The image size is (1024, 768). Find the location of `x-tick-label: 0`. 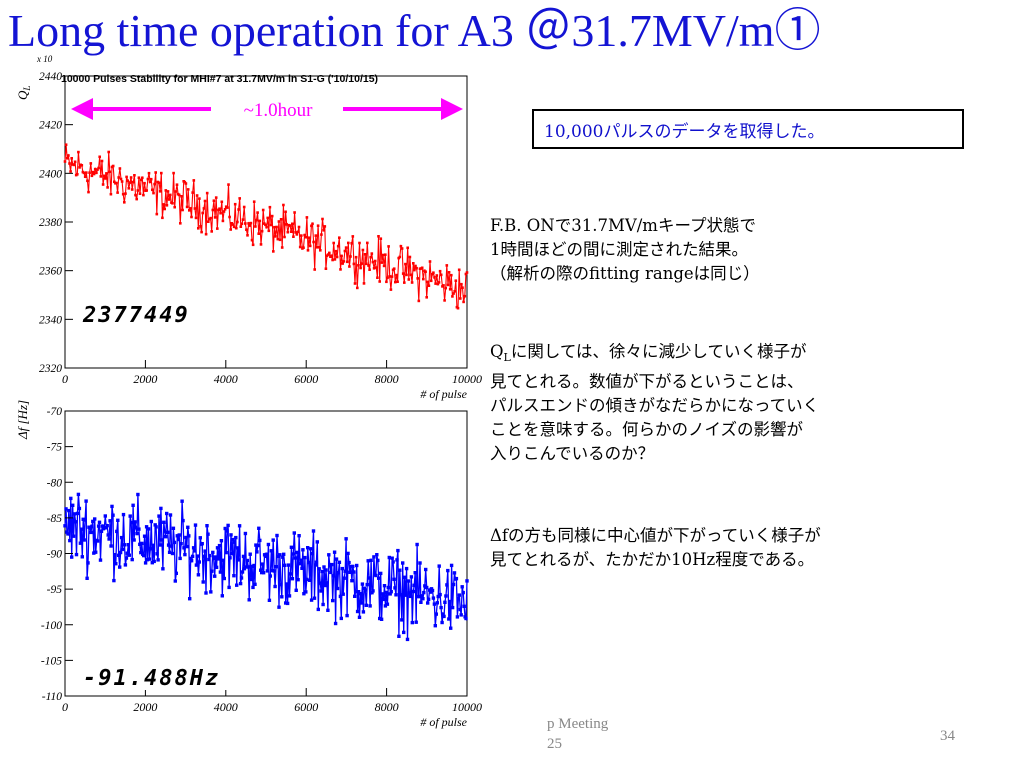

x-tick-label: 0 is located at coordinates (65, 379).